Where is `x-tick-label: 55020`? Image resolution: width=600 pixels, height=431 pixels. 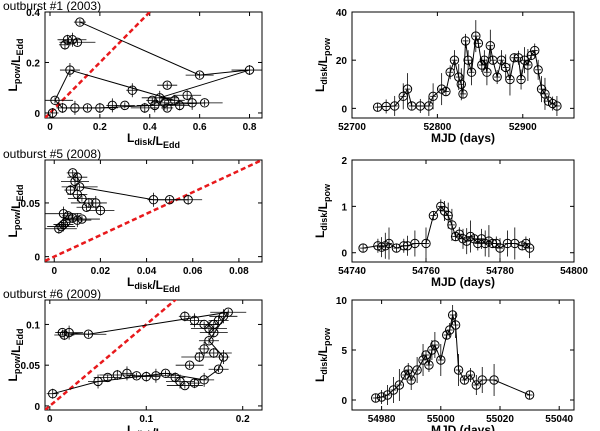 x-tick-label: 55020 is located at coordinates (500, 419).